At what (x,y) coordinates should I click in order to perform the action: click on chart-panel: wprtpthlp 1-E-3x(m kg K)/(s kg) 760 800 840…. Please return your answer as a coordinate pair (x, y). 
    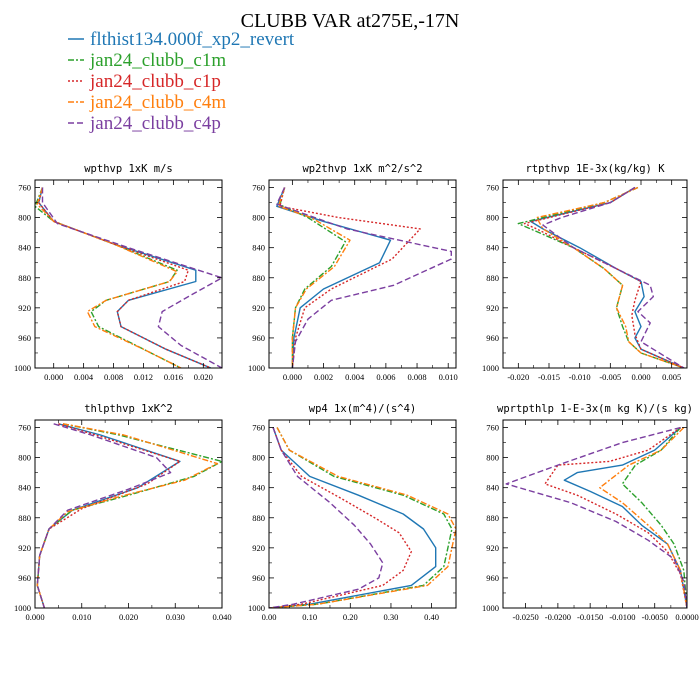
    Looking at the image, I should click on (590, 512).